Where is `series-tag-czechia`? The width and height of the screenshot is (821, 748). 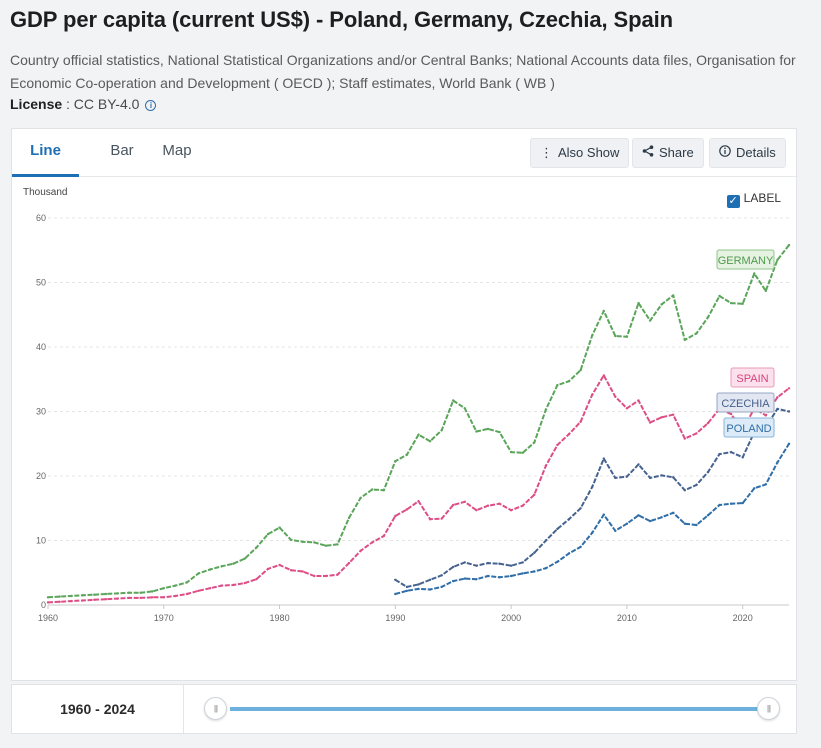
series-tag-czechia is located at coordinates (745, 402).